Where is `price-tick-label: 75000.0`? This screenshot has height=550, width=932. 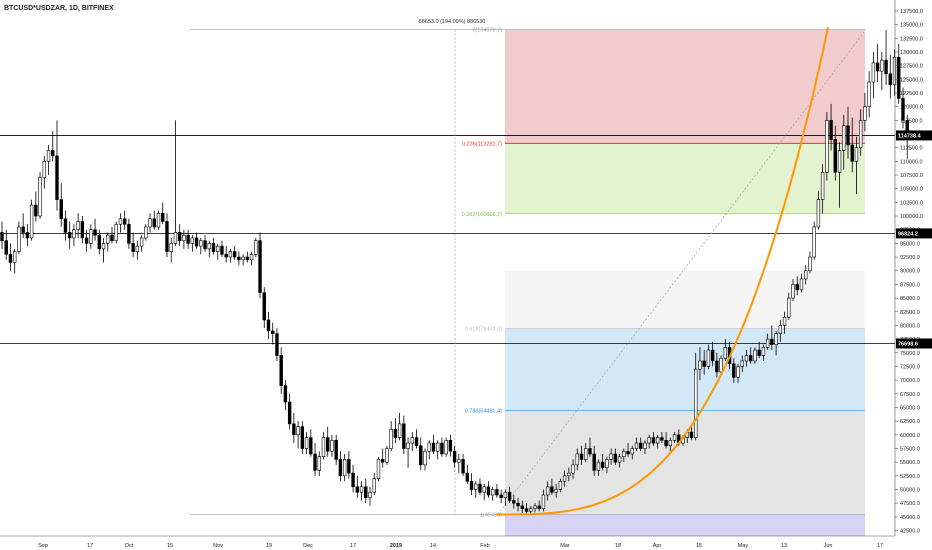 price-tick-label: 75000.0 is located at coordinates (910, 354).